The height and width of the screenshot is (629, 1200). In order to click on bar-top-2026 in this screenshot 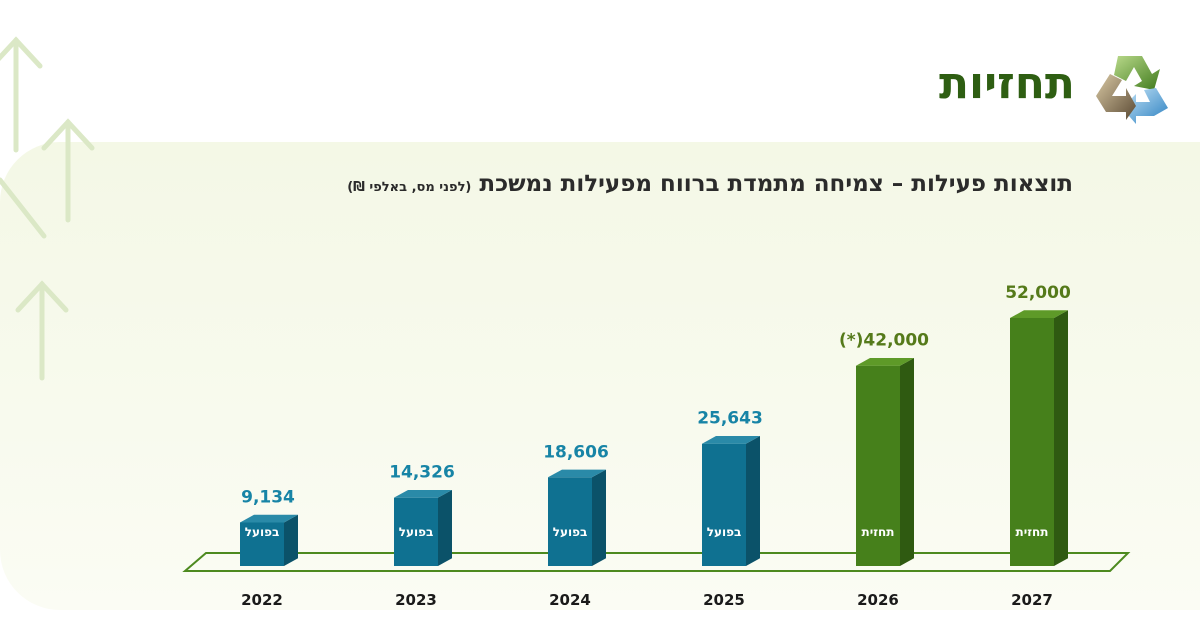, I will do `click(885, 361)`.